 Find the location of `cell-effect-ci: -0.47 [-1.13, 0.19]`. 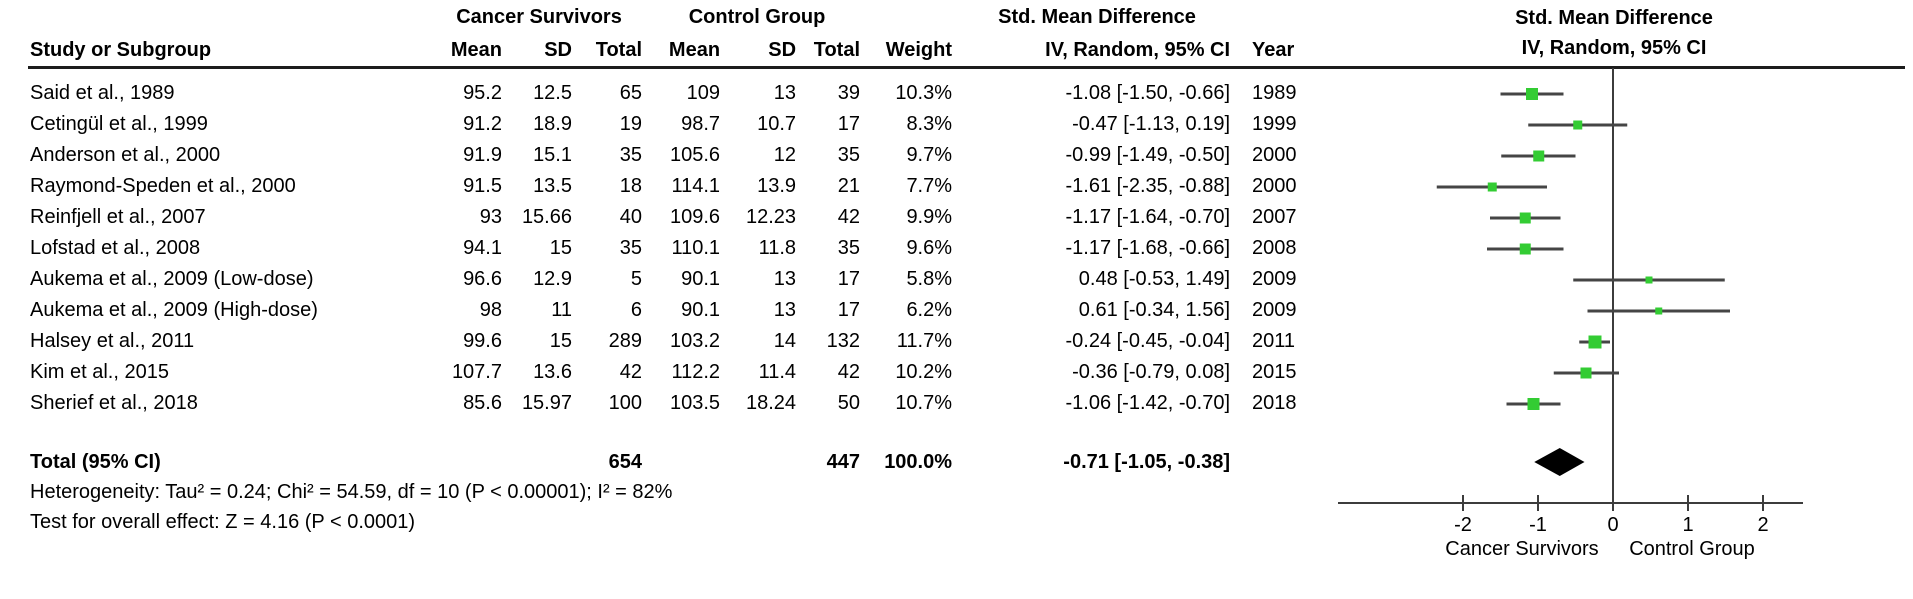

cell-effect-ci: -0.47 [-1.13, 0.19] is located at coordinates (1151, 124).